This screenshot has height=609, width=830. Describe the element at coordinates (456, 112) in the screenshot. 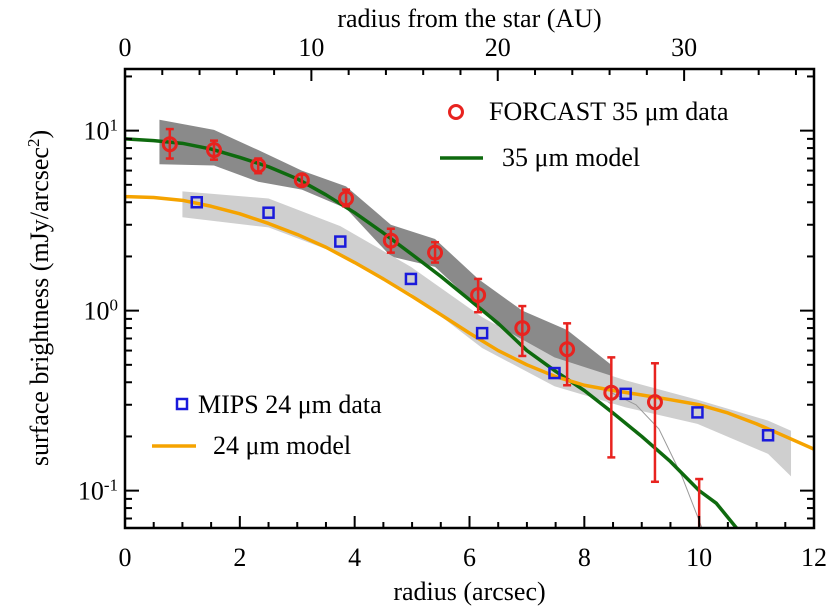

I see `legend-marker-forcast` at that location.